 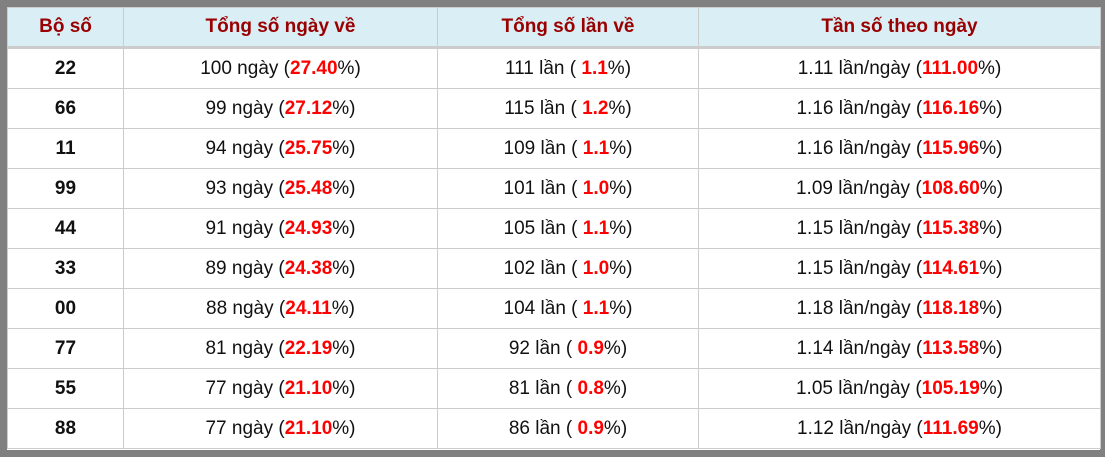 I want to click on lan-cell: 92 lần ( 0.9%), so click(x=568, y=348).